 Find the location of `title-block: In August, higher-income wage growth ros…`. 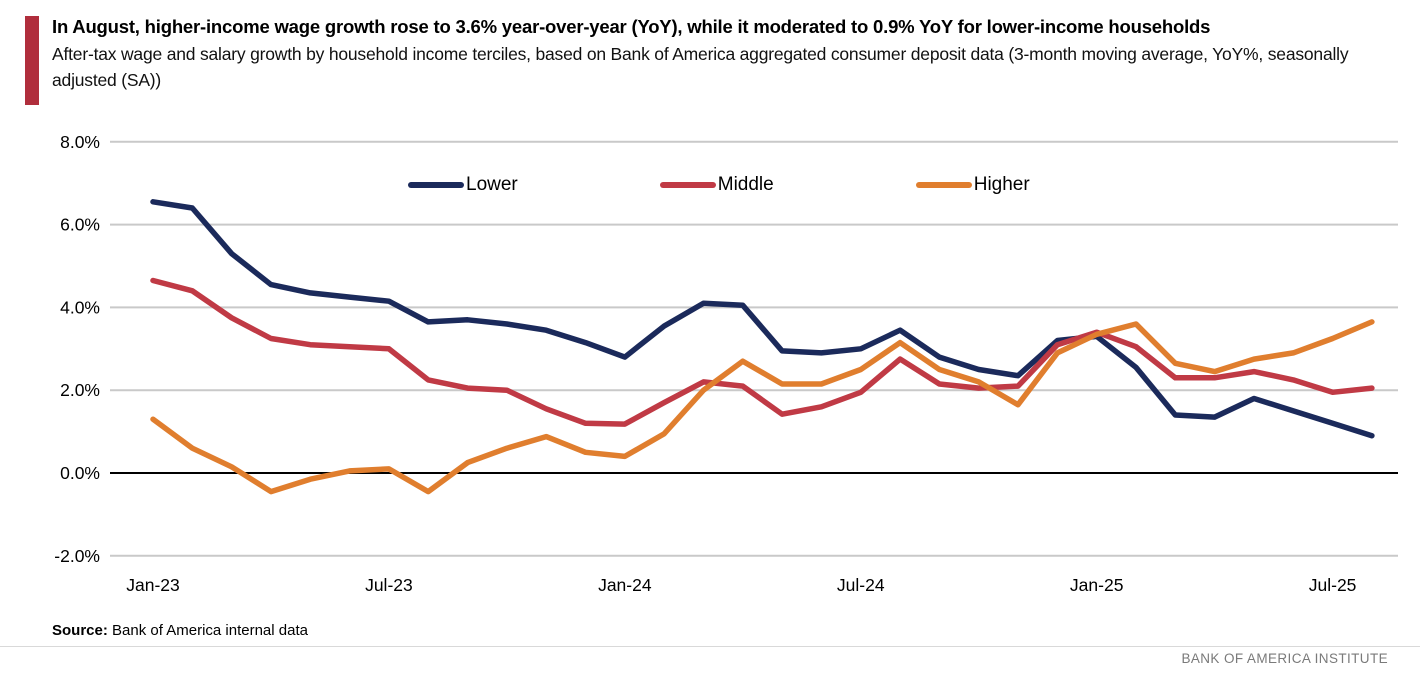

title-block: In August, higher-income wage growth ros… is located at coordinates (722, 53).